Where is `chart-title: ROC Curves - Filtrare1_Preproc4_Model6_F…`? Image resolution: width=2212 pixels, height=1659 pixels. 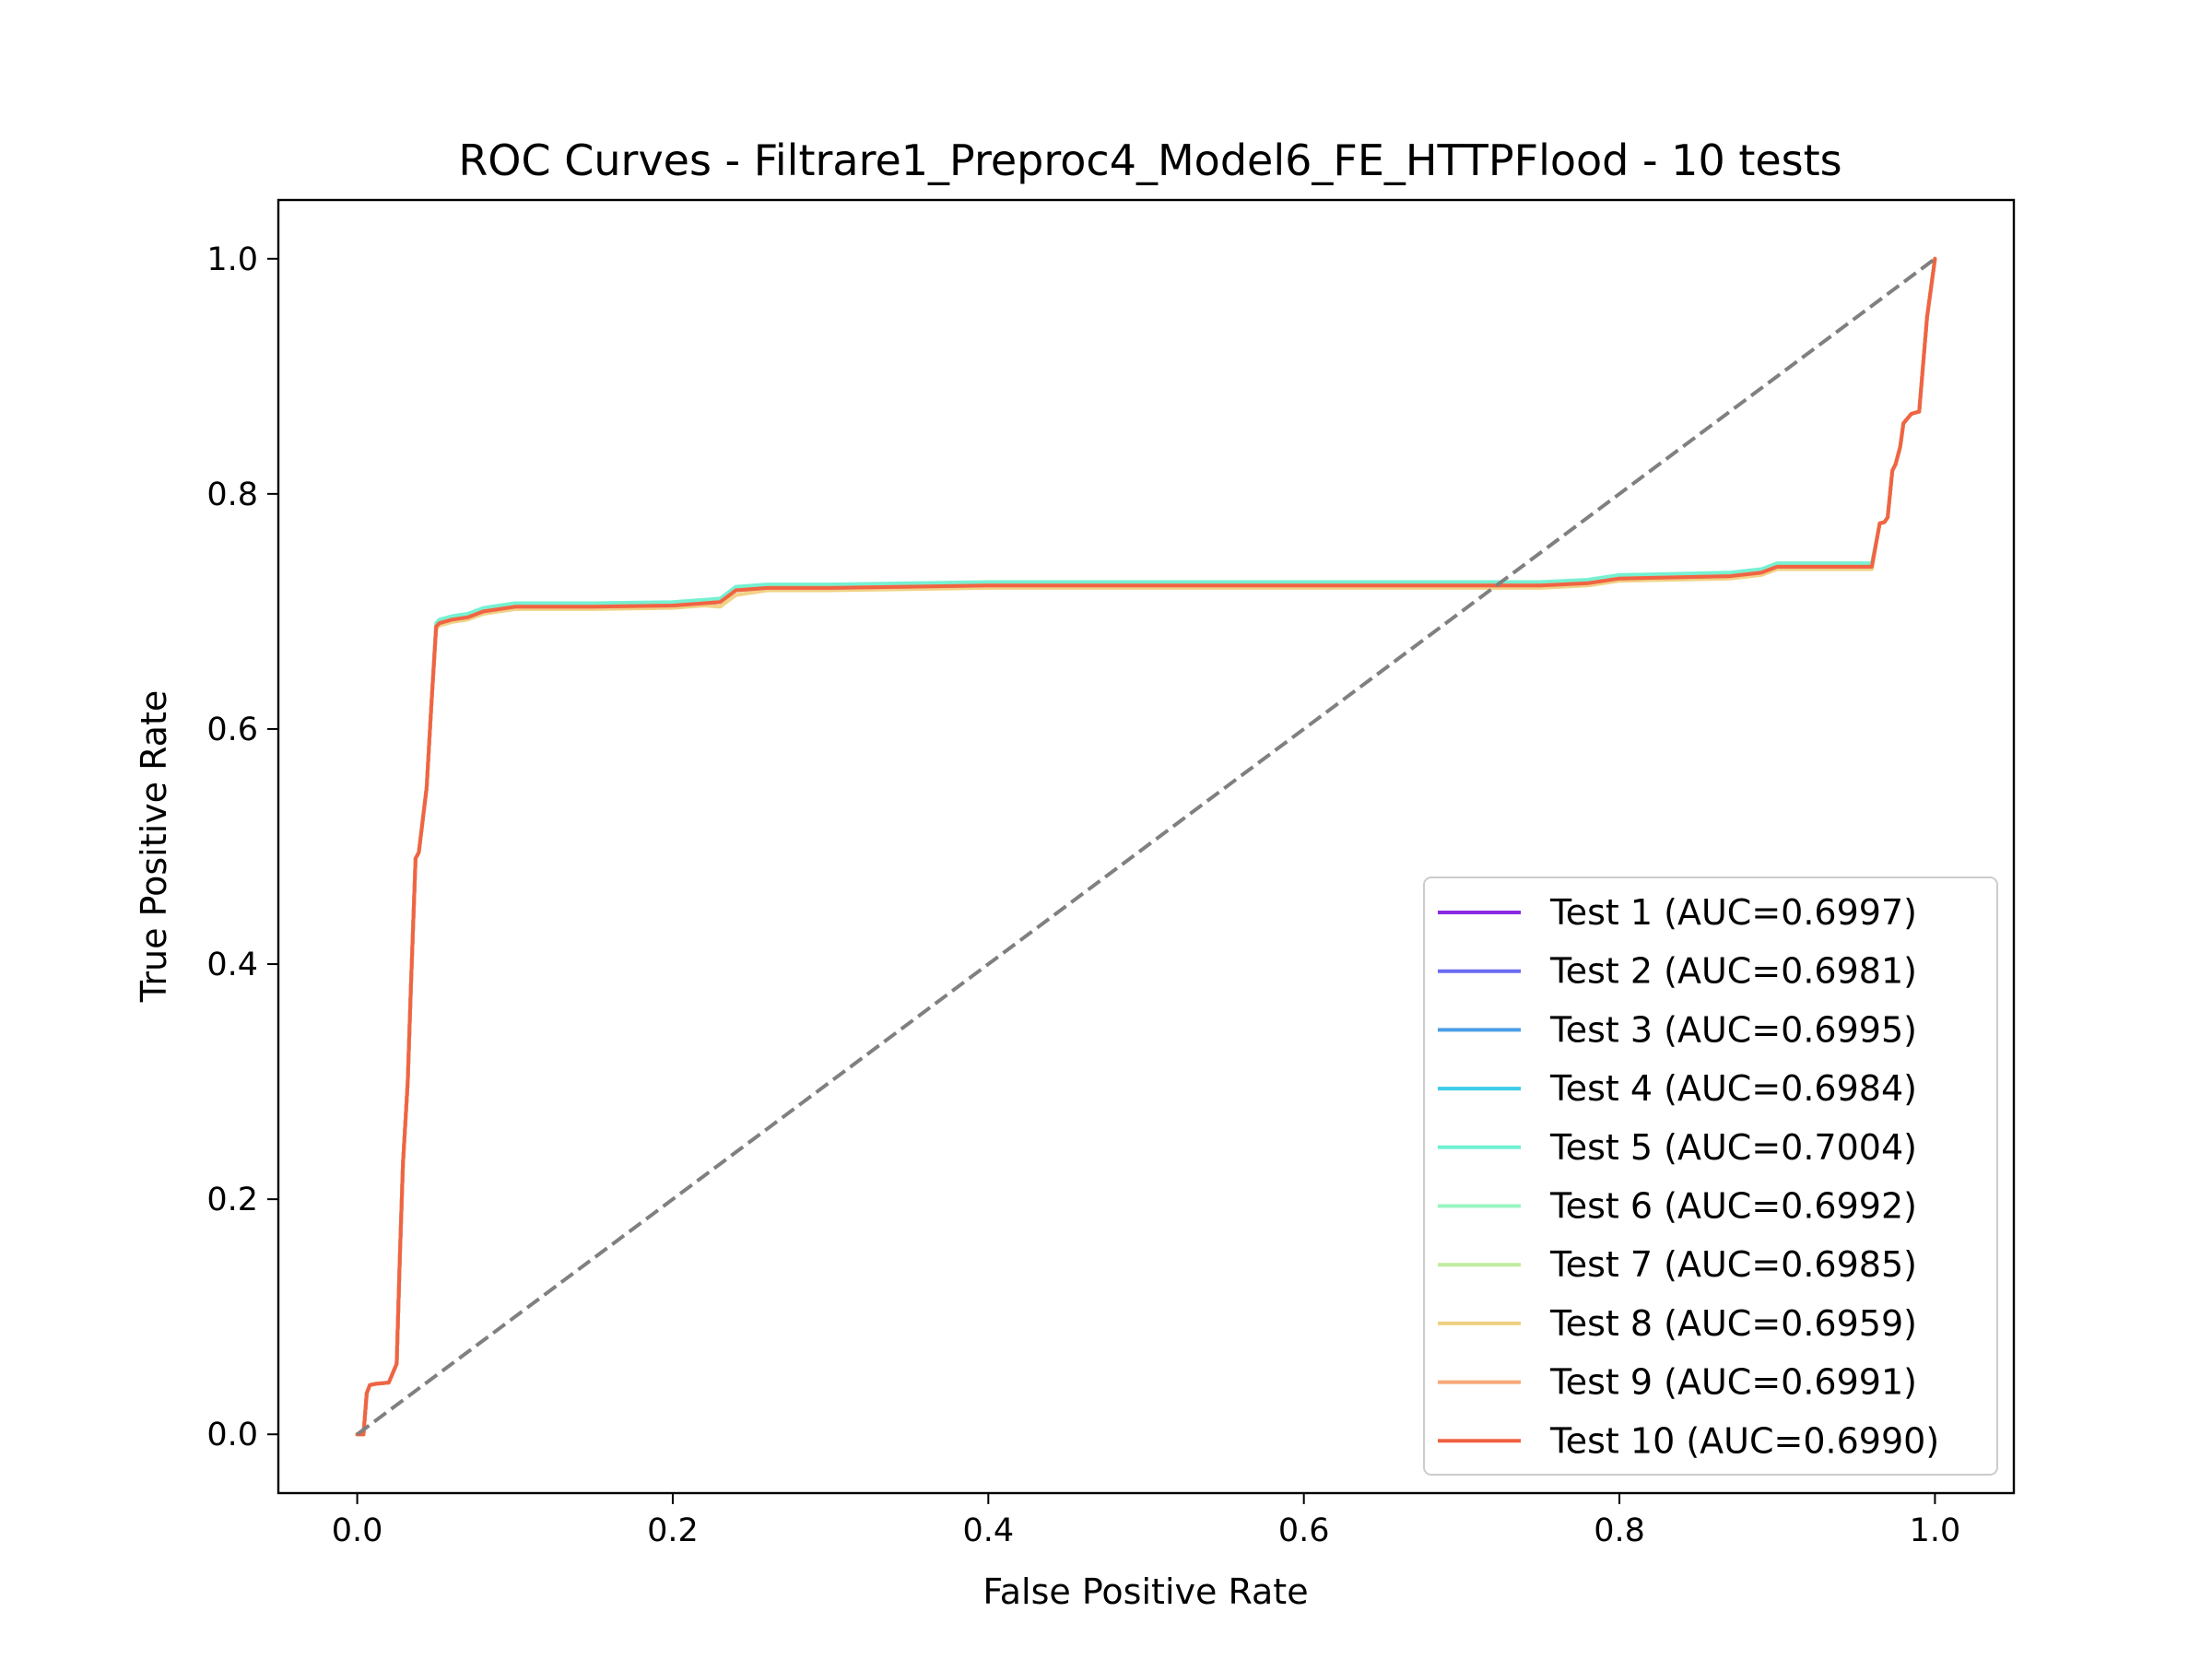
chart-title: ROC Curves - Filtrare1_Preproc4_Model6_F… is located at coordinates (1149, 160).